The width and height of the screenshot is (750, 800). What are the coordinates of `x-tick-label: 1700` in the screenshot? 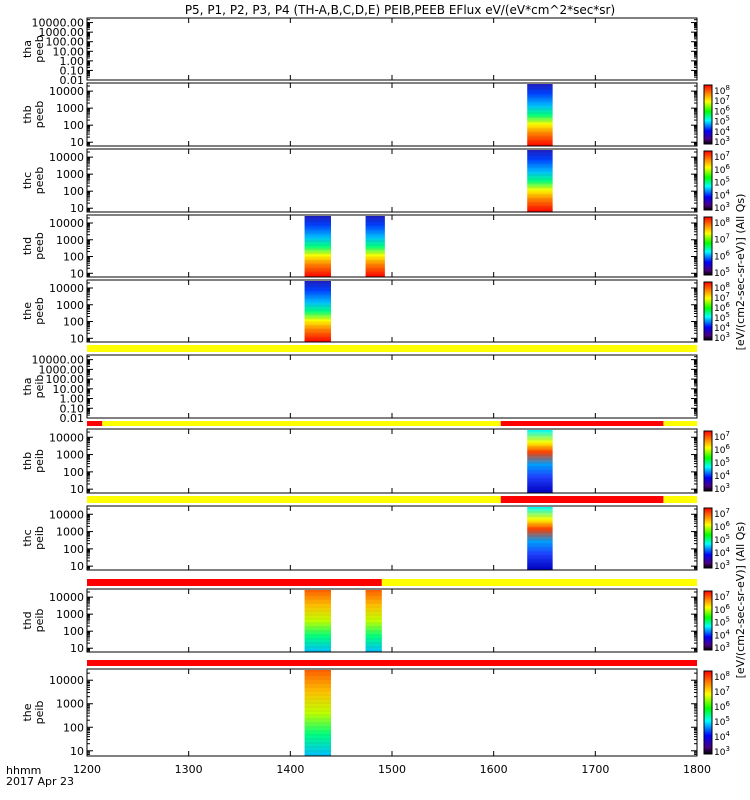 It's located at (595, 769).